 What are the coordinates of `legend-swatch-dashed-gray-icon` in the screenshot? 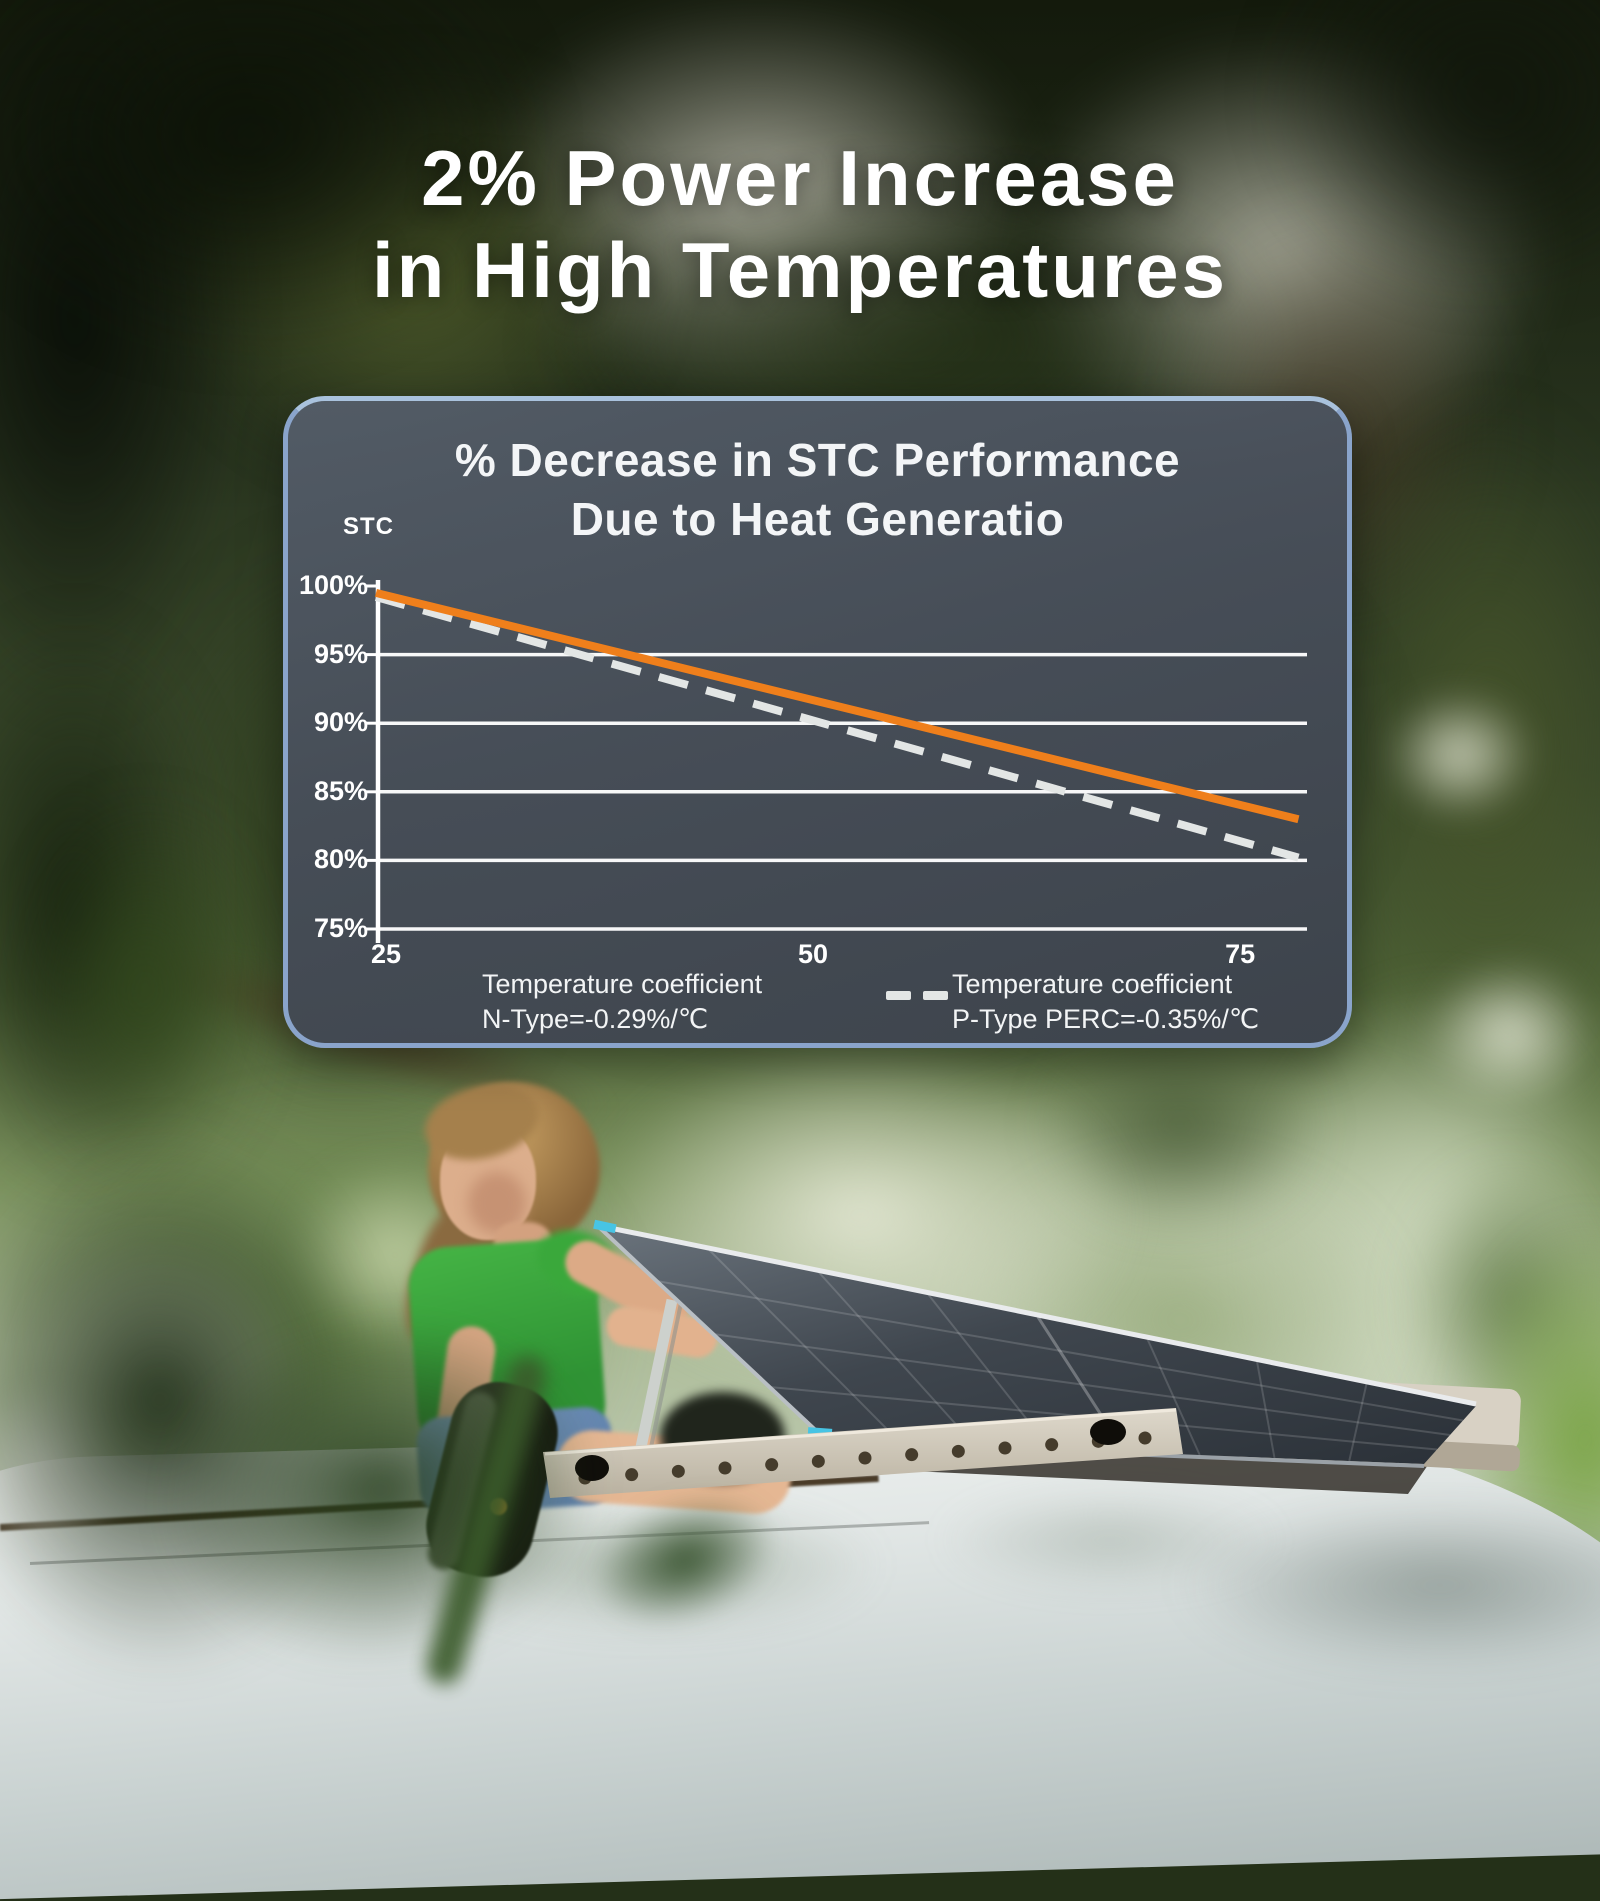 It's located at (919, 1002).